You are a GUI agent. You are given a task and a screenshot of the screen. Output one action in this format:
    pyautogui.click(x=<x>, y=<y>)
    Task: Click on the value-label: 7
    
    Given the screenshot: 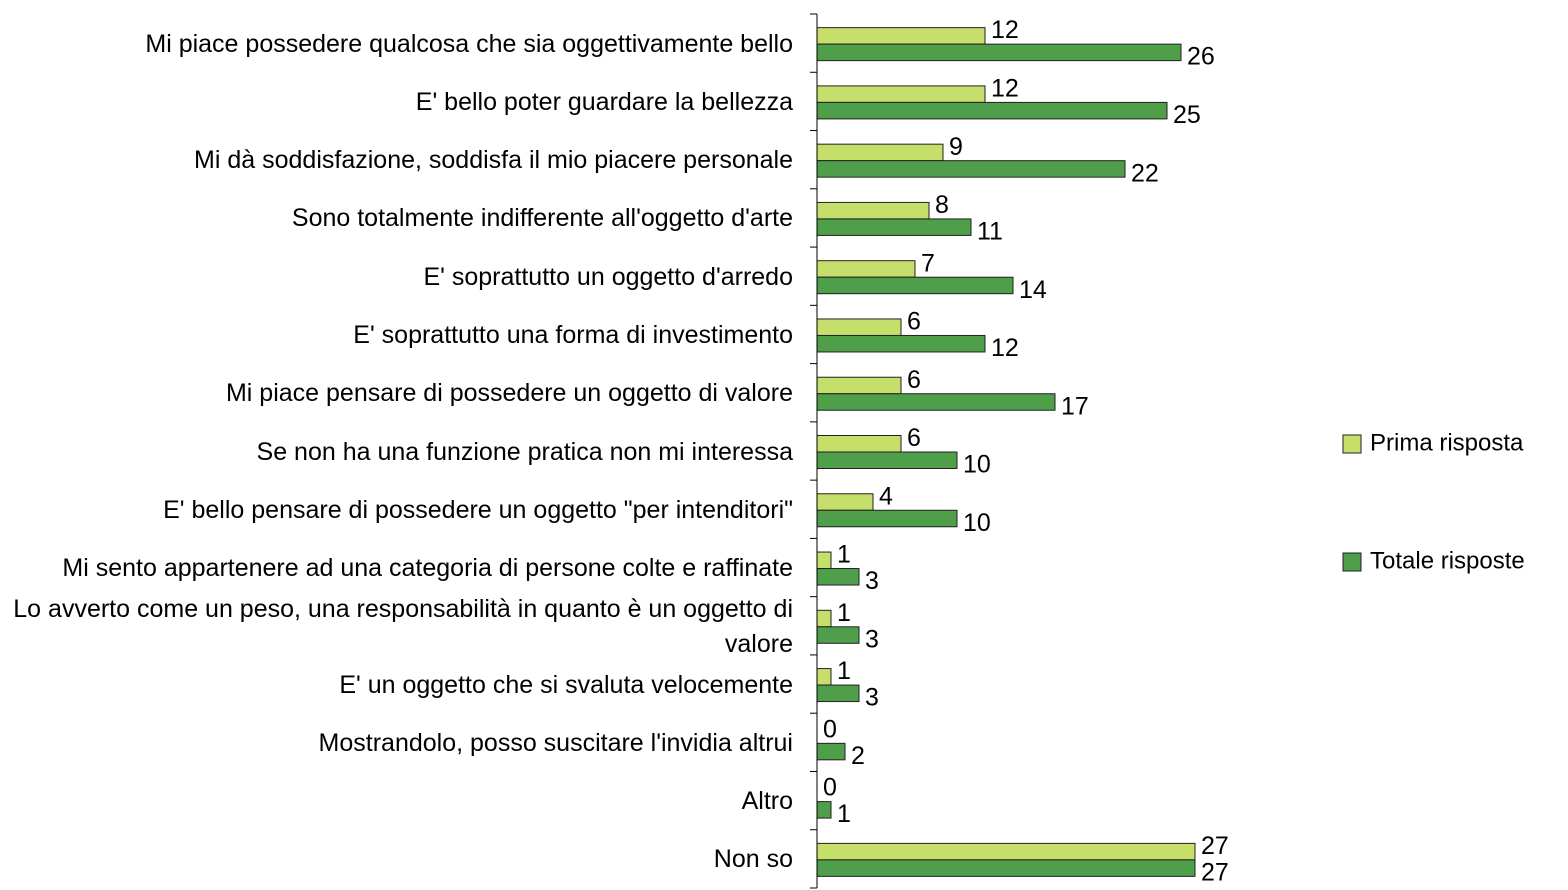 What is the action you would take?
    pyautogui.click(x=928, y=263)
    